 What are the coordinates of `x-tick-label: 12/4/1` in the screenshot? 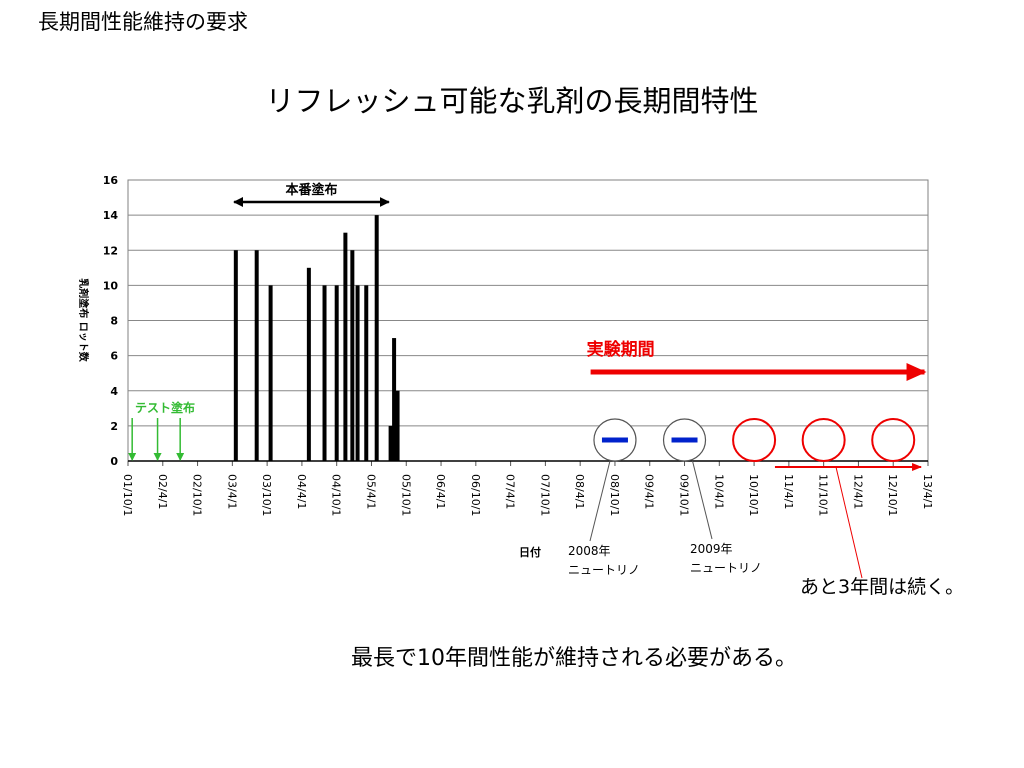 It's located at (857, 491).